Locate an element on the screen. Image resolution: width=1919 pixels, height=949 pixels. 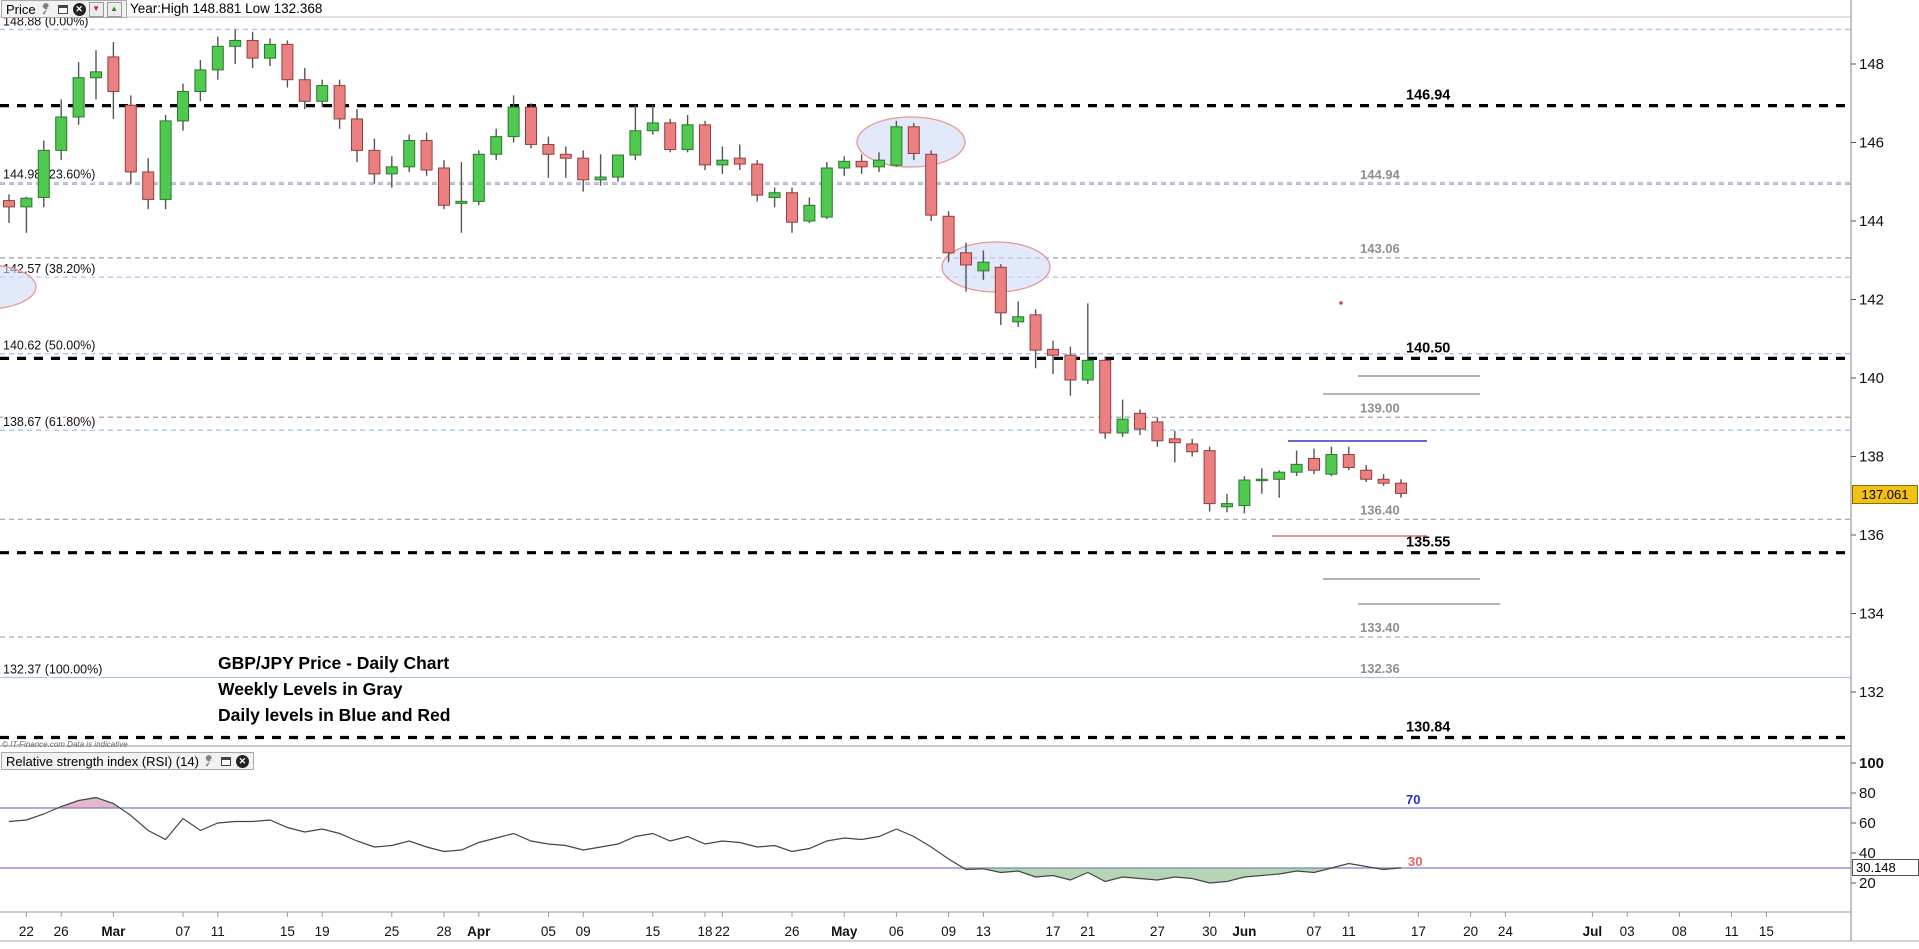
annotation-line-1: GBP/JPY Price - Daily Chart is located at coordinates (334, 663).